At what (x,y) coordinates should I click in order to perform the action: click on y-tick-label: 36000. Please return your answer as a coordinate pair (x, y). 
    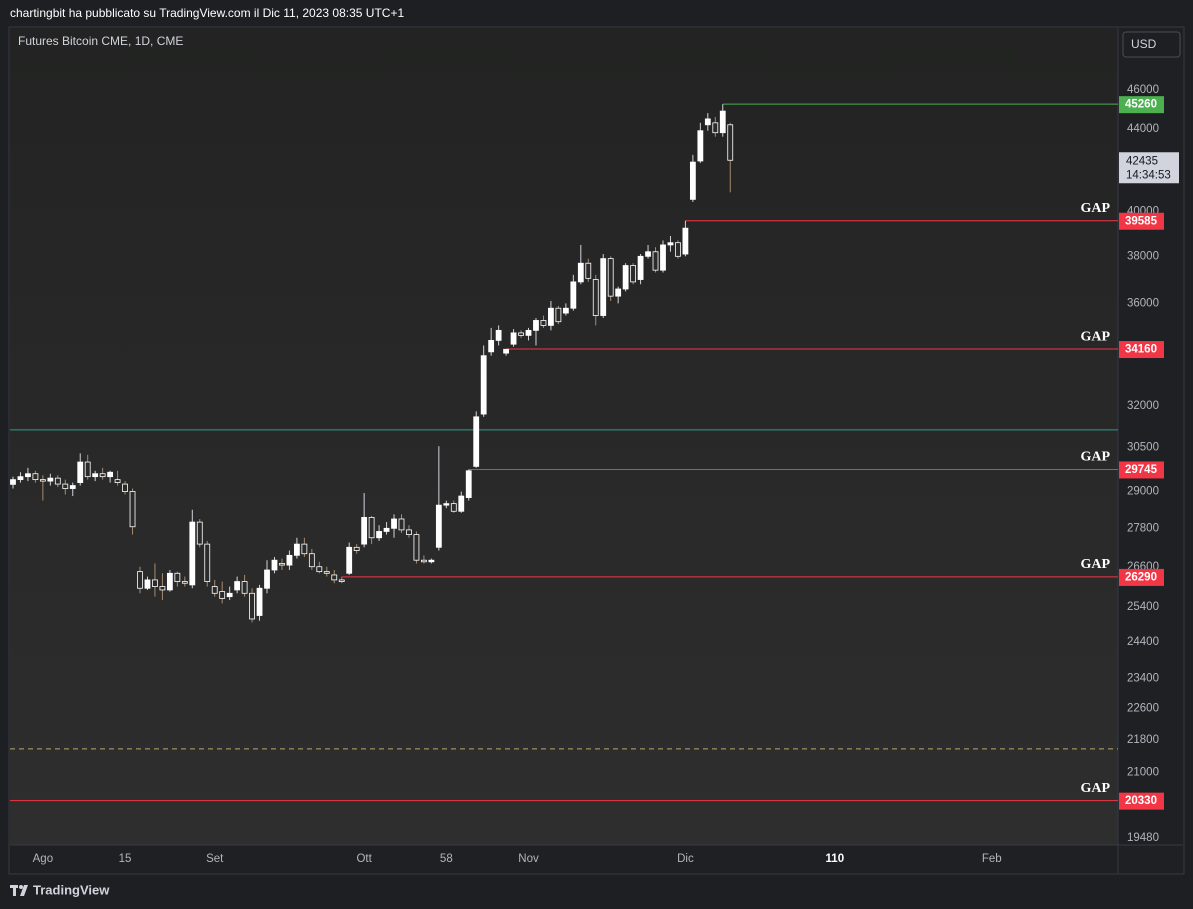
    Looking at the image, I should click on (1143, 303).